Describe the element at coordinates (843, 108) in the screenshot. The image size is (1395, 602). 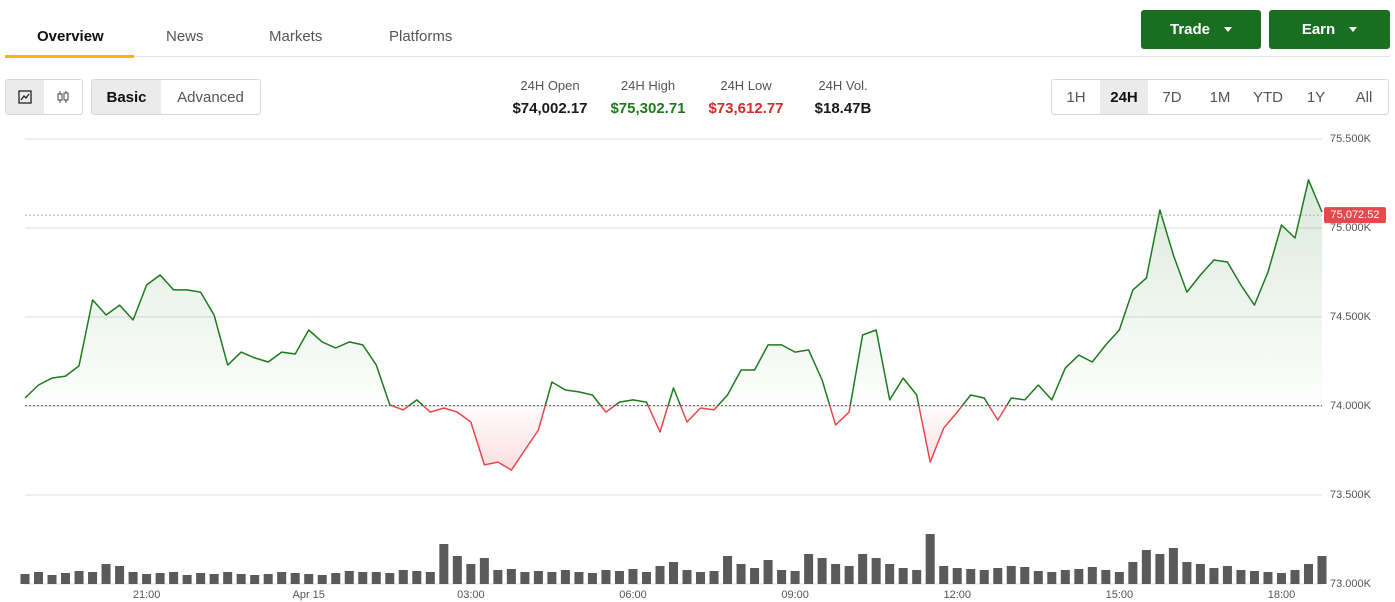
I see `stat-value: $18.47B` at that location.